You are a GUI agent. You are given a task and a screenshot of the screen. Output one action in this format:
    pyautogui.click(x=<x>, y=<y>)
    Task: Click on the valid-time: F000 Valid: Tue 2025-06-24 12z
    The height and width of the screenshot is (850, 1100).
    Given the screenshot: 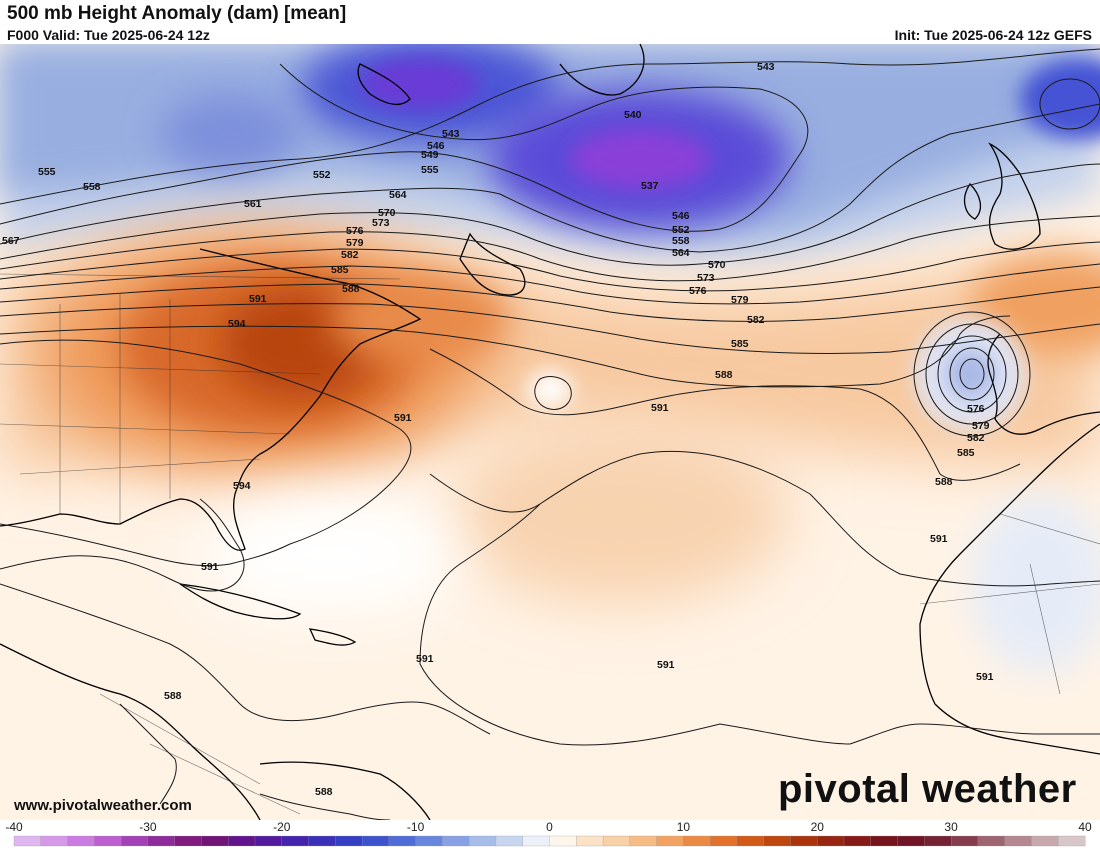 What is the action you would take?
    pyautogui.click(x=108, y=35)
    